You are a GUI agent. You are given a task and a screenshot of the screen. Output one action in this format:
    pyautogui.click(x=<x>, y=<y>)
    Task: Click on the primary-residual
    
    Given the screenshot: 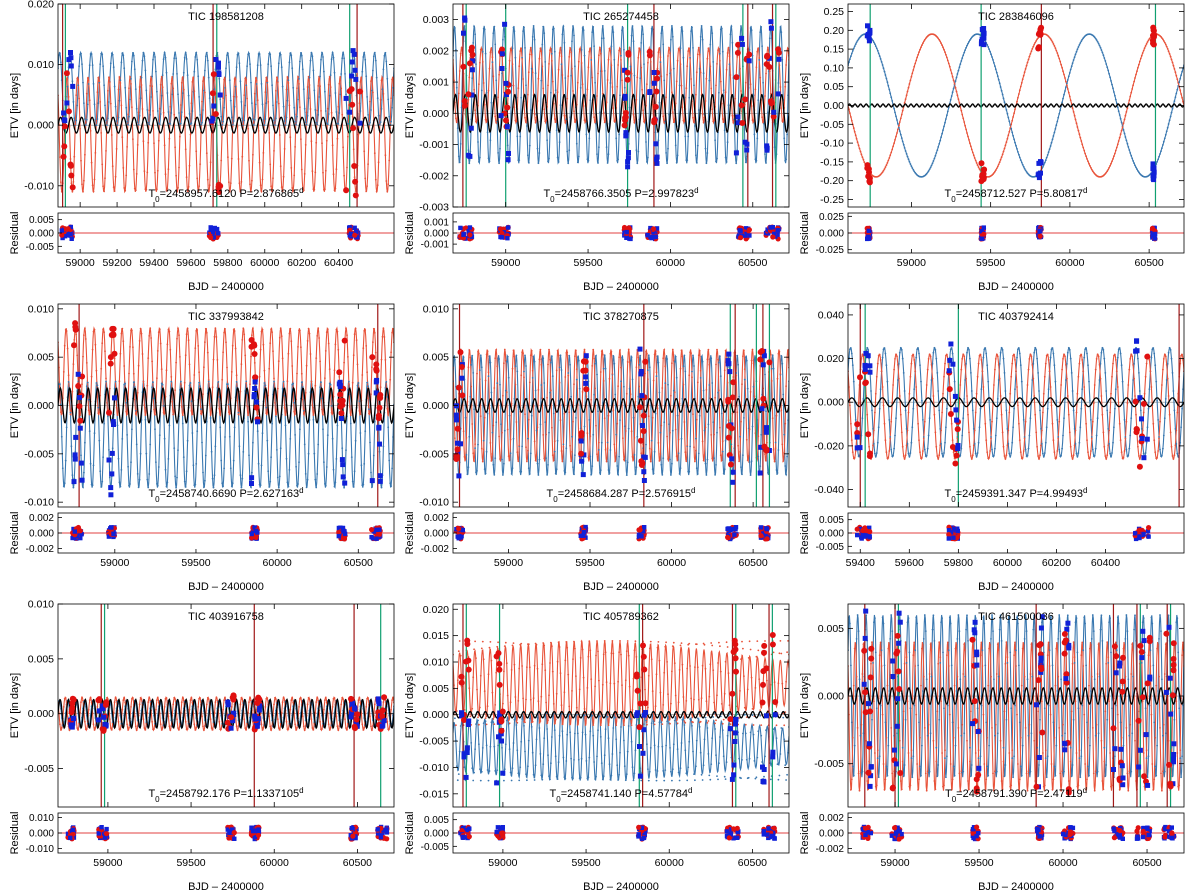 What is the action you would take?
    pyautogui.click(x=749, y=230)
    